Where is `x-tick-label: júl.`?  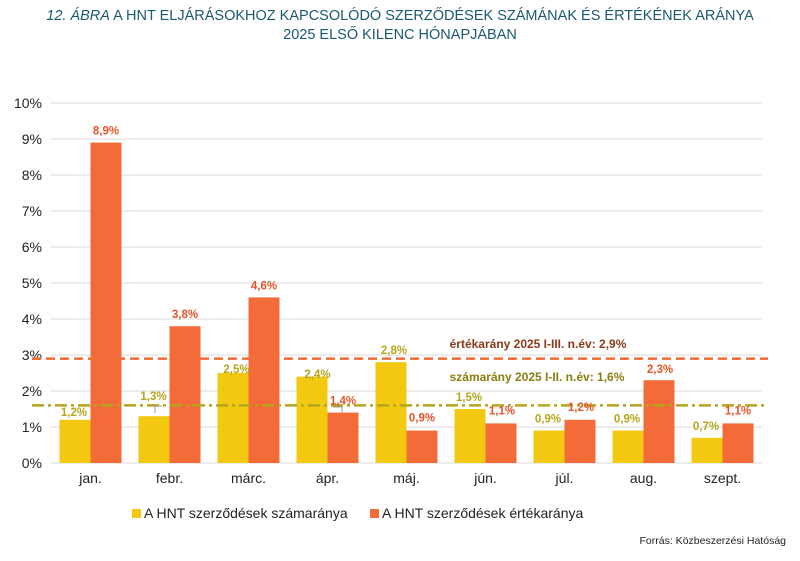
x-tick-label: júl. is located at coordinates (564, 478).